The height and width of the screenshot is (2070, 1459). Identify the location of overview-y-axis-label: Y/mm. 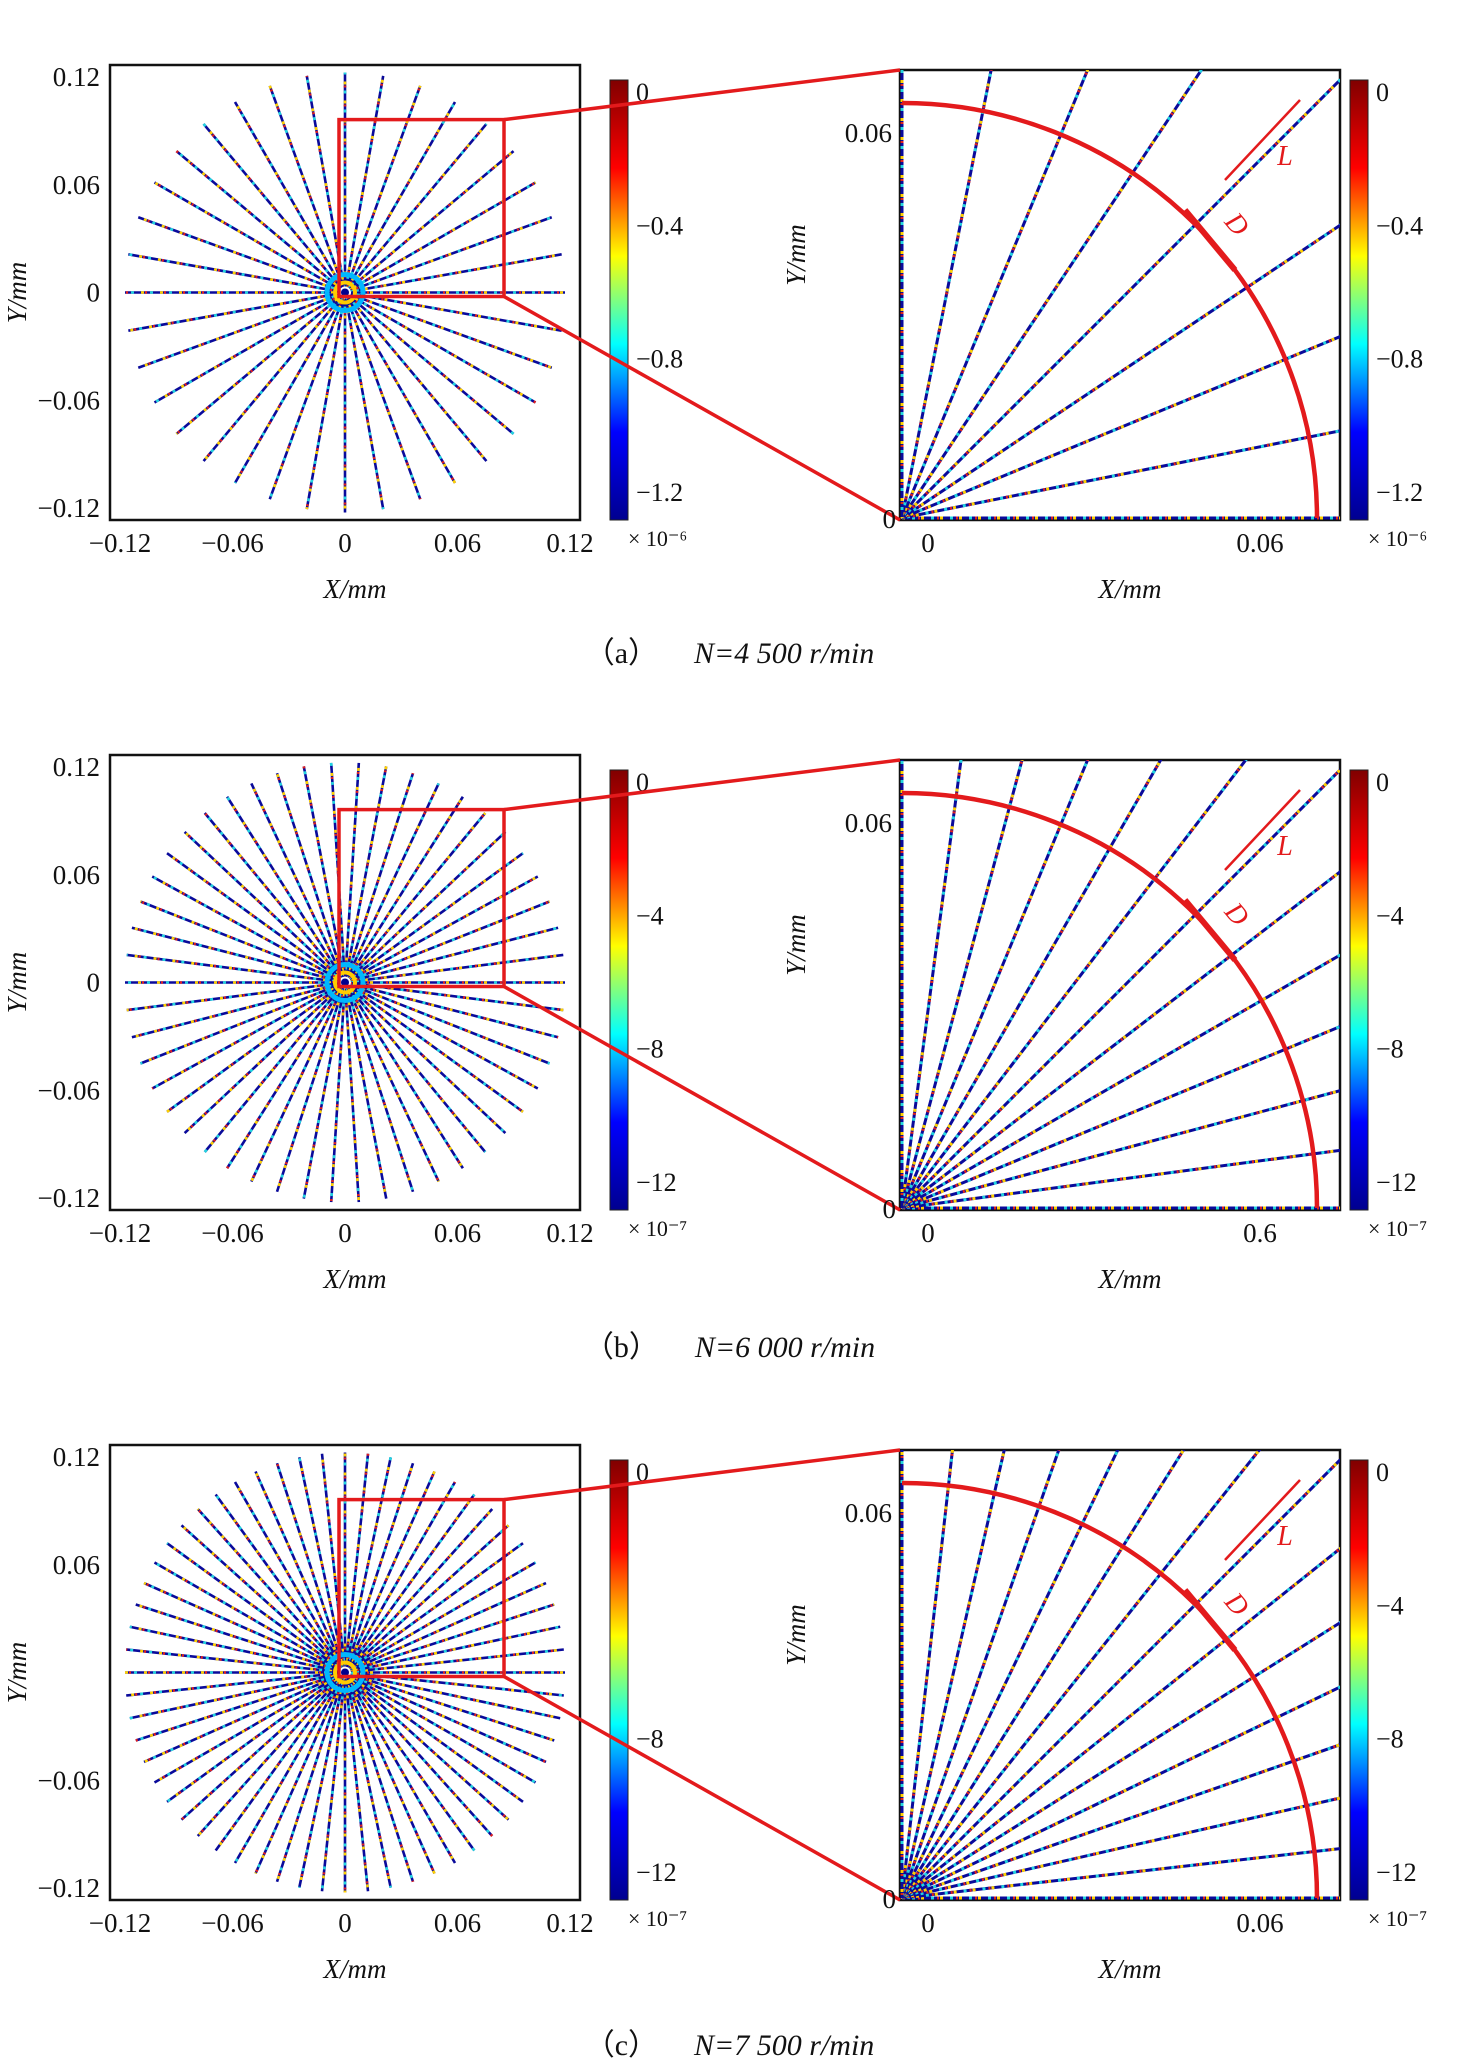
(17, 1673).